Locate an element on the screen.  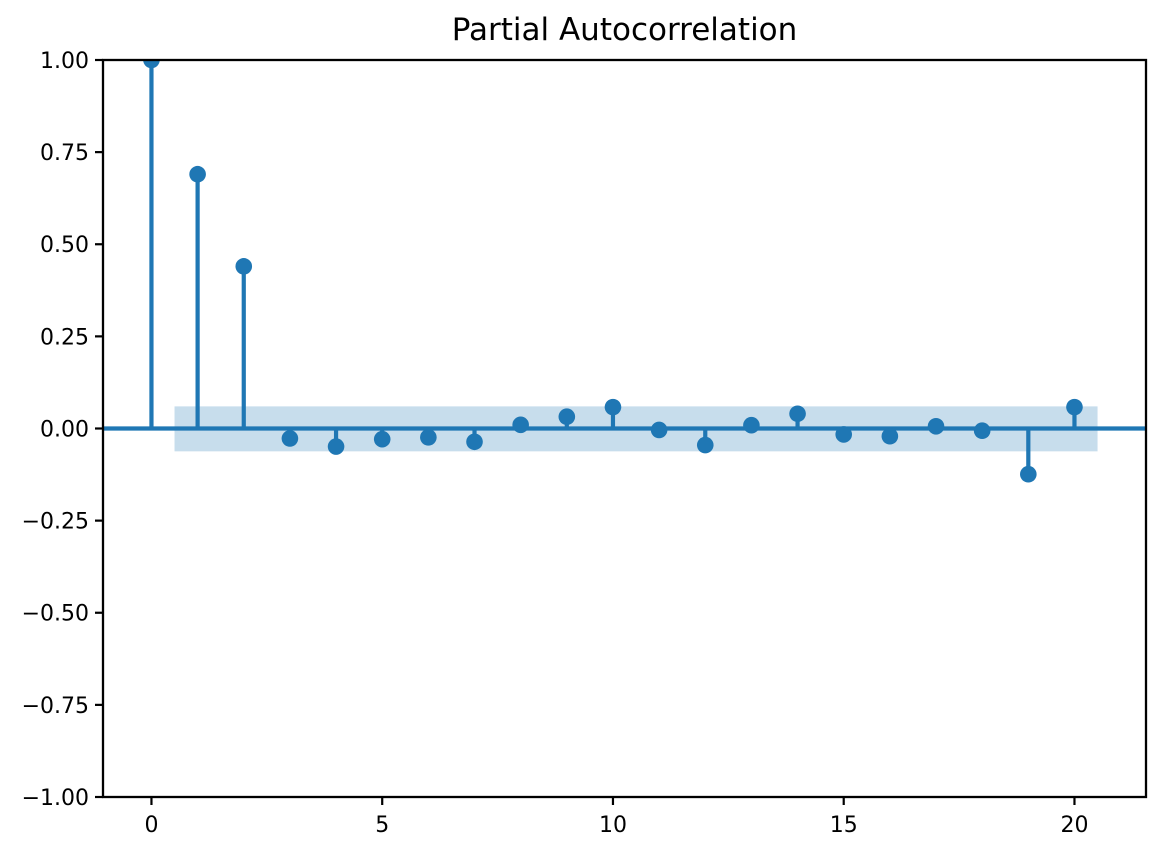
y-axis-tick-label: 0.50 is located at coordinates (64, 245).